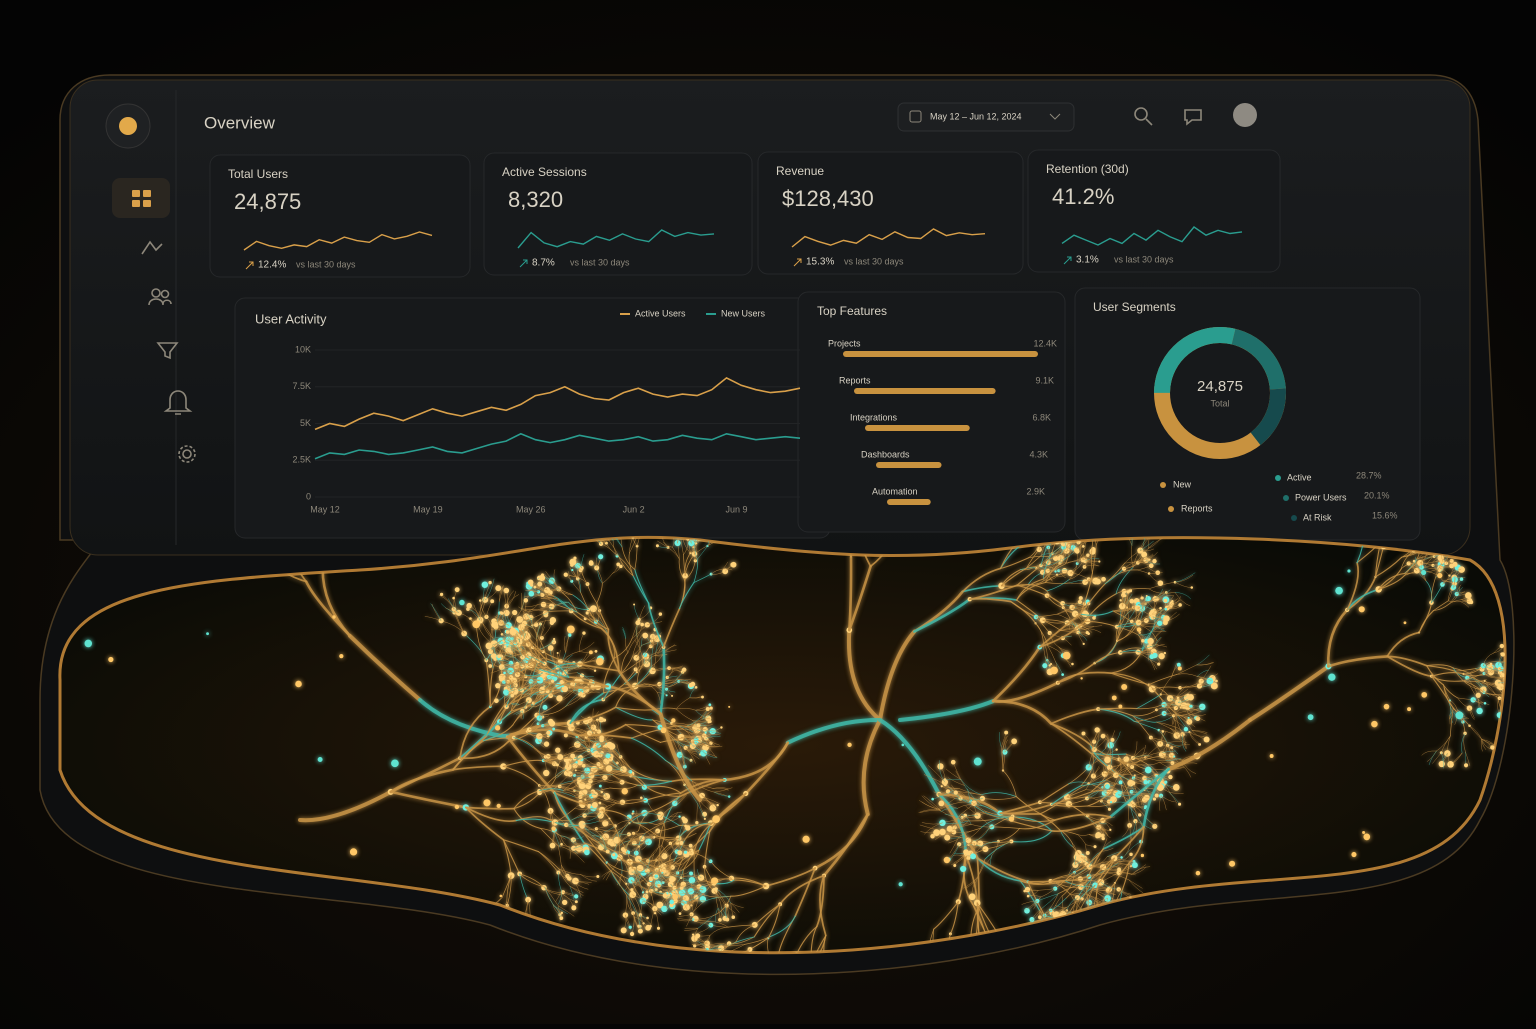 This screenshot has height=1029, width=1536. Describe the element at coordinates (1245, 115) in the screenshot. I see `avatar` at that location.